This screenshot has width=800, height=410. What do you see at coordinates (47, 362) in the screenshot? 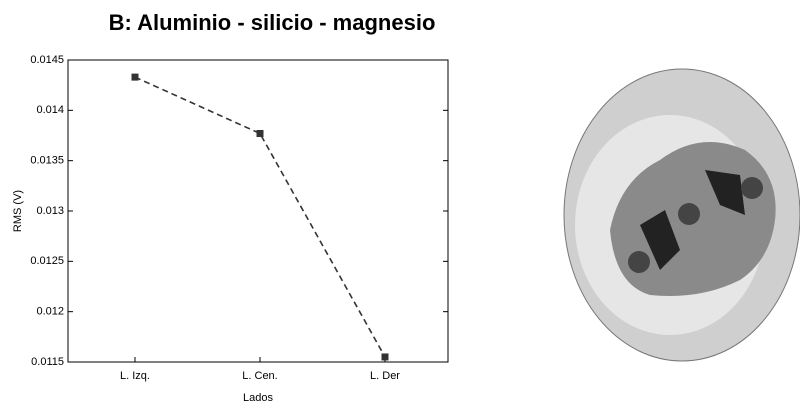
I see `y-tick-label: 0.0115` at bounding box center [47, 362].